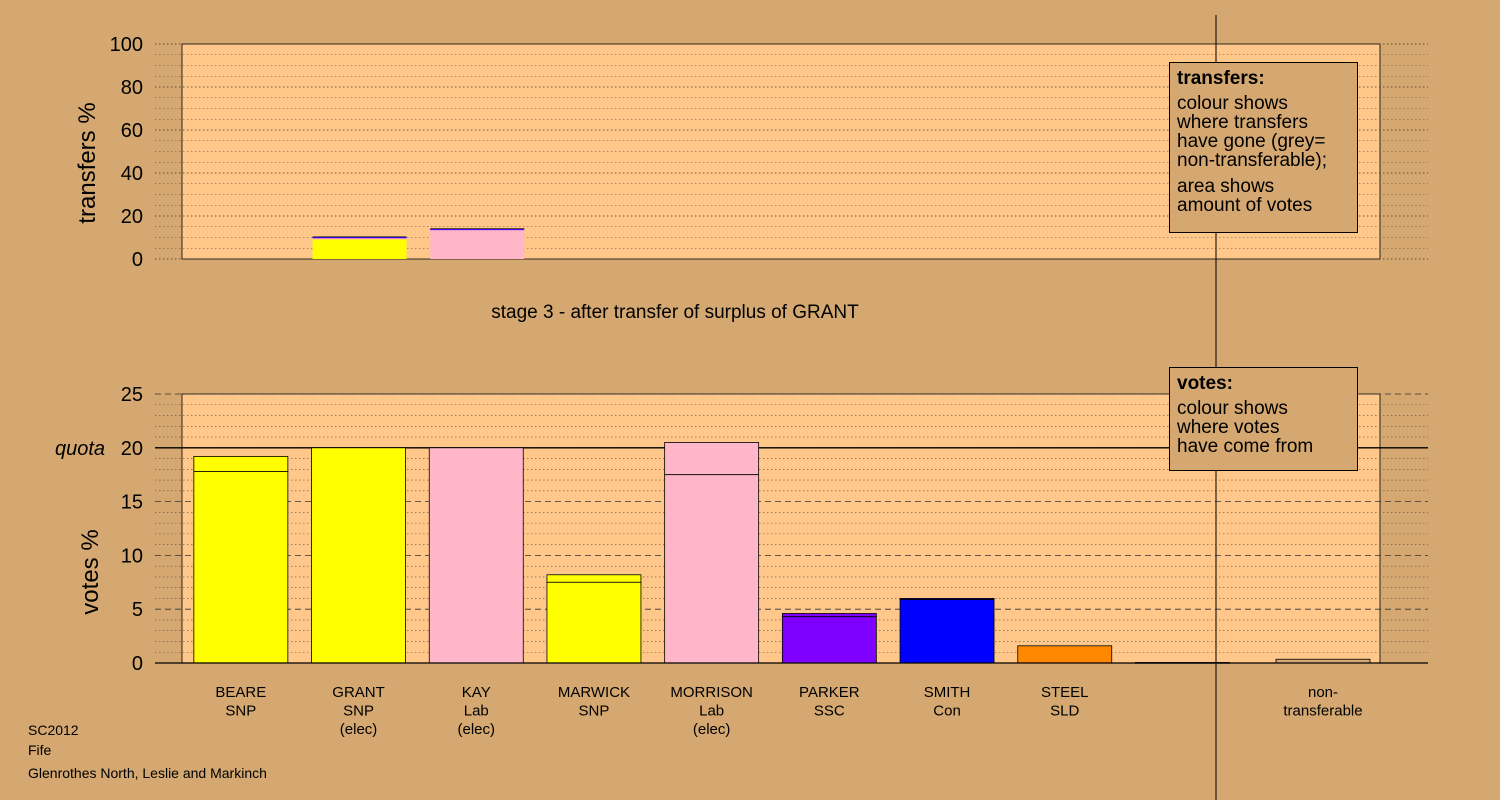 The width and height of the screenshot is (1500, 800). I want to click on votes-tick-label: 5, so click(137, 610).